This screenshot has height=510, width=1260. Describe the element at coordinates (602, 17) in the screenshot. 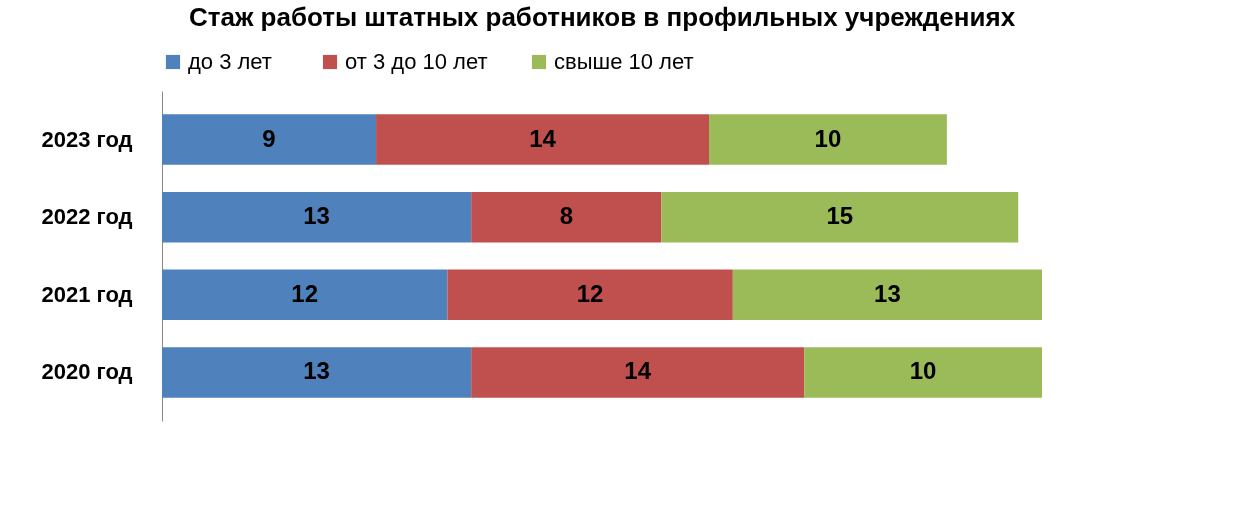

I see `chart-title: Стаж работы штатных работников в профильных учреждениях` at that location.